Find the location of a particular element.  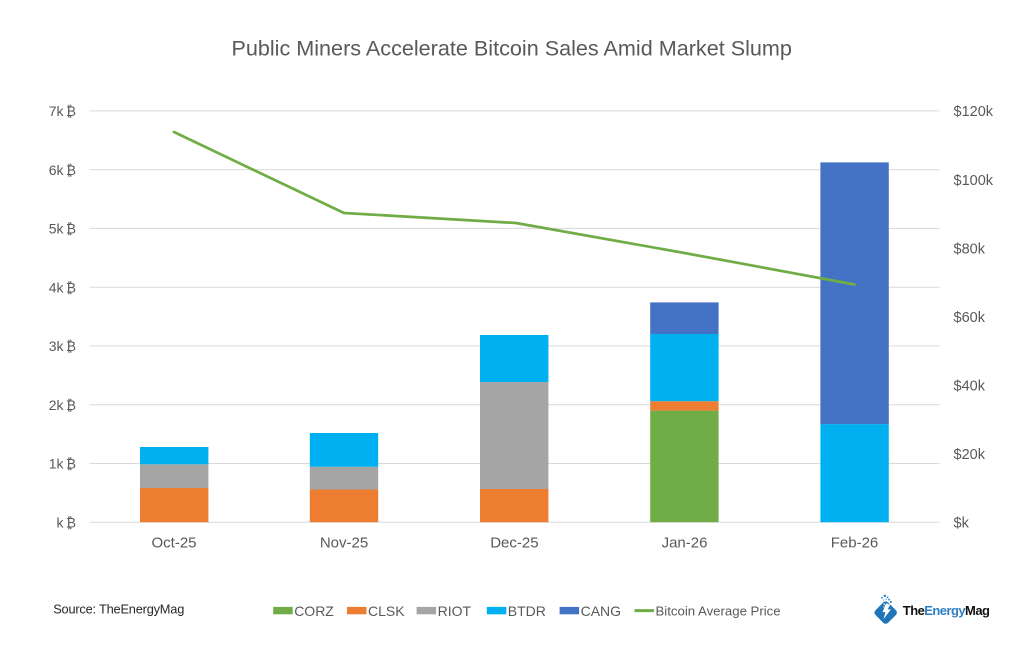

svg-text: BTDR is located at coordinates (527, 611).